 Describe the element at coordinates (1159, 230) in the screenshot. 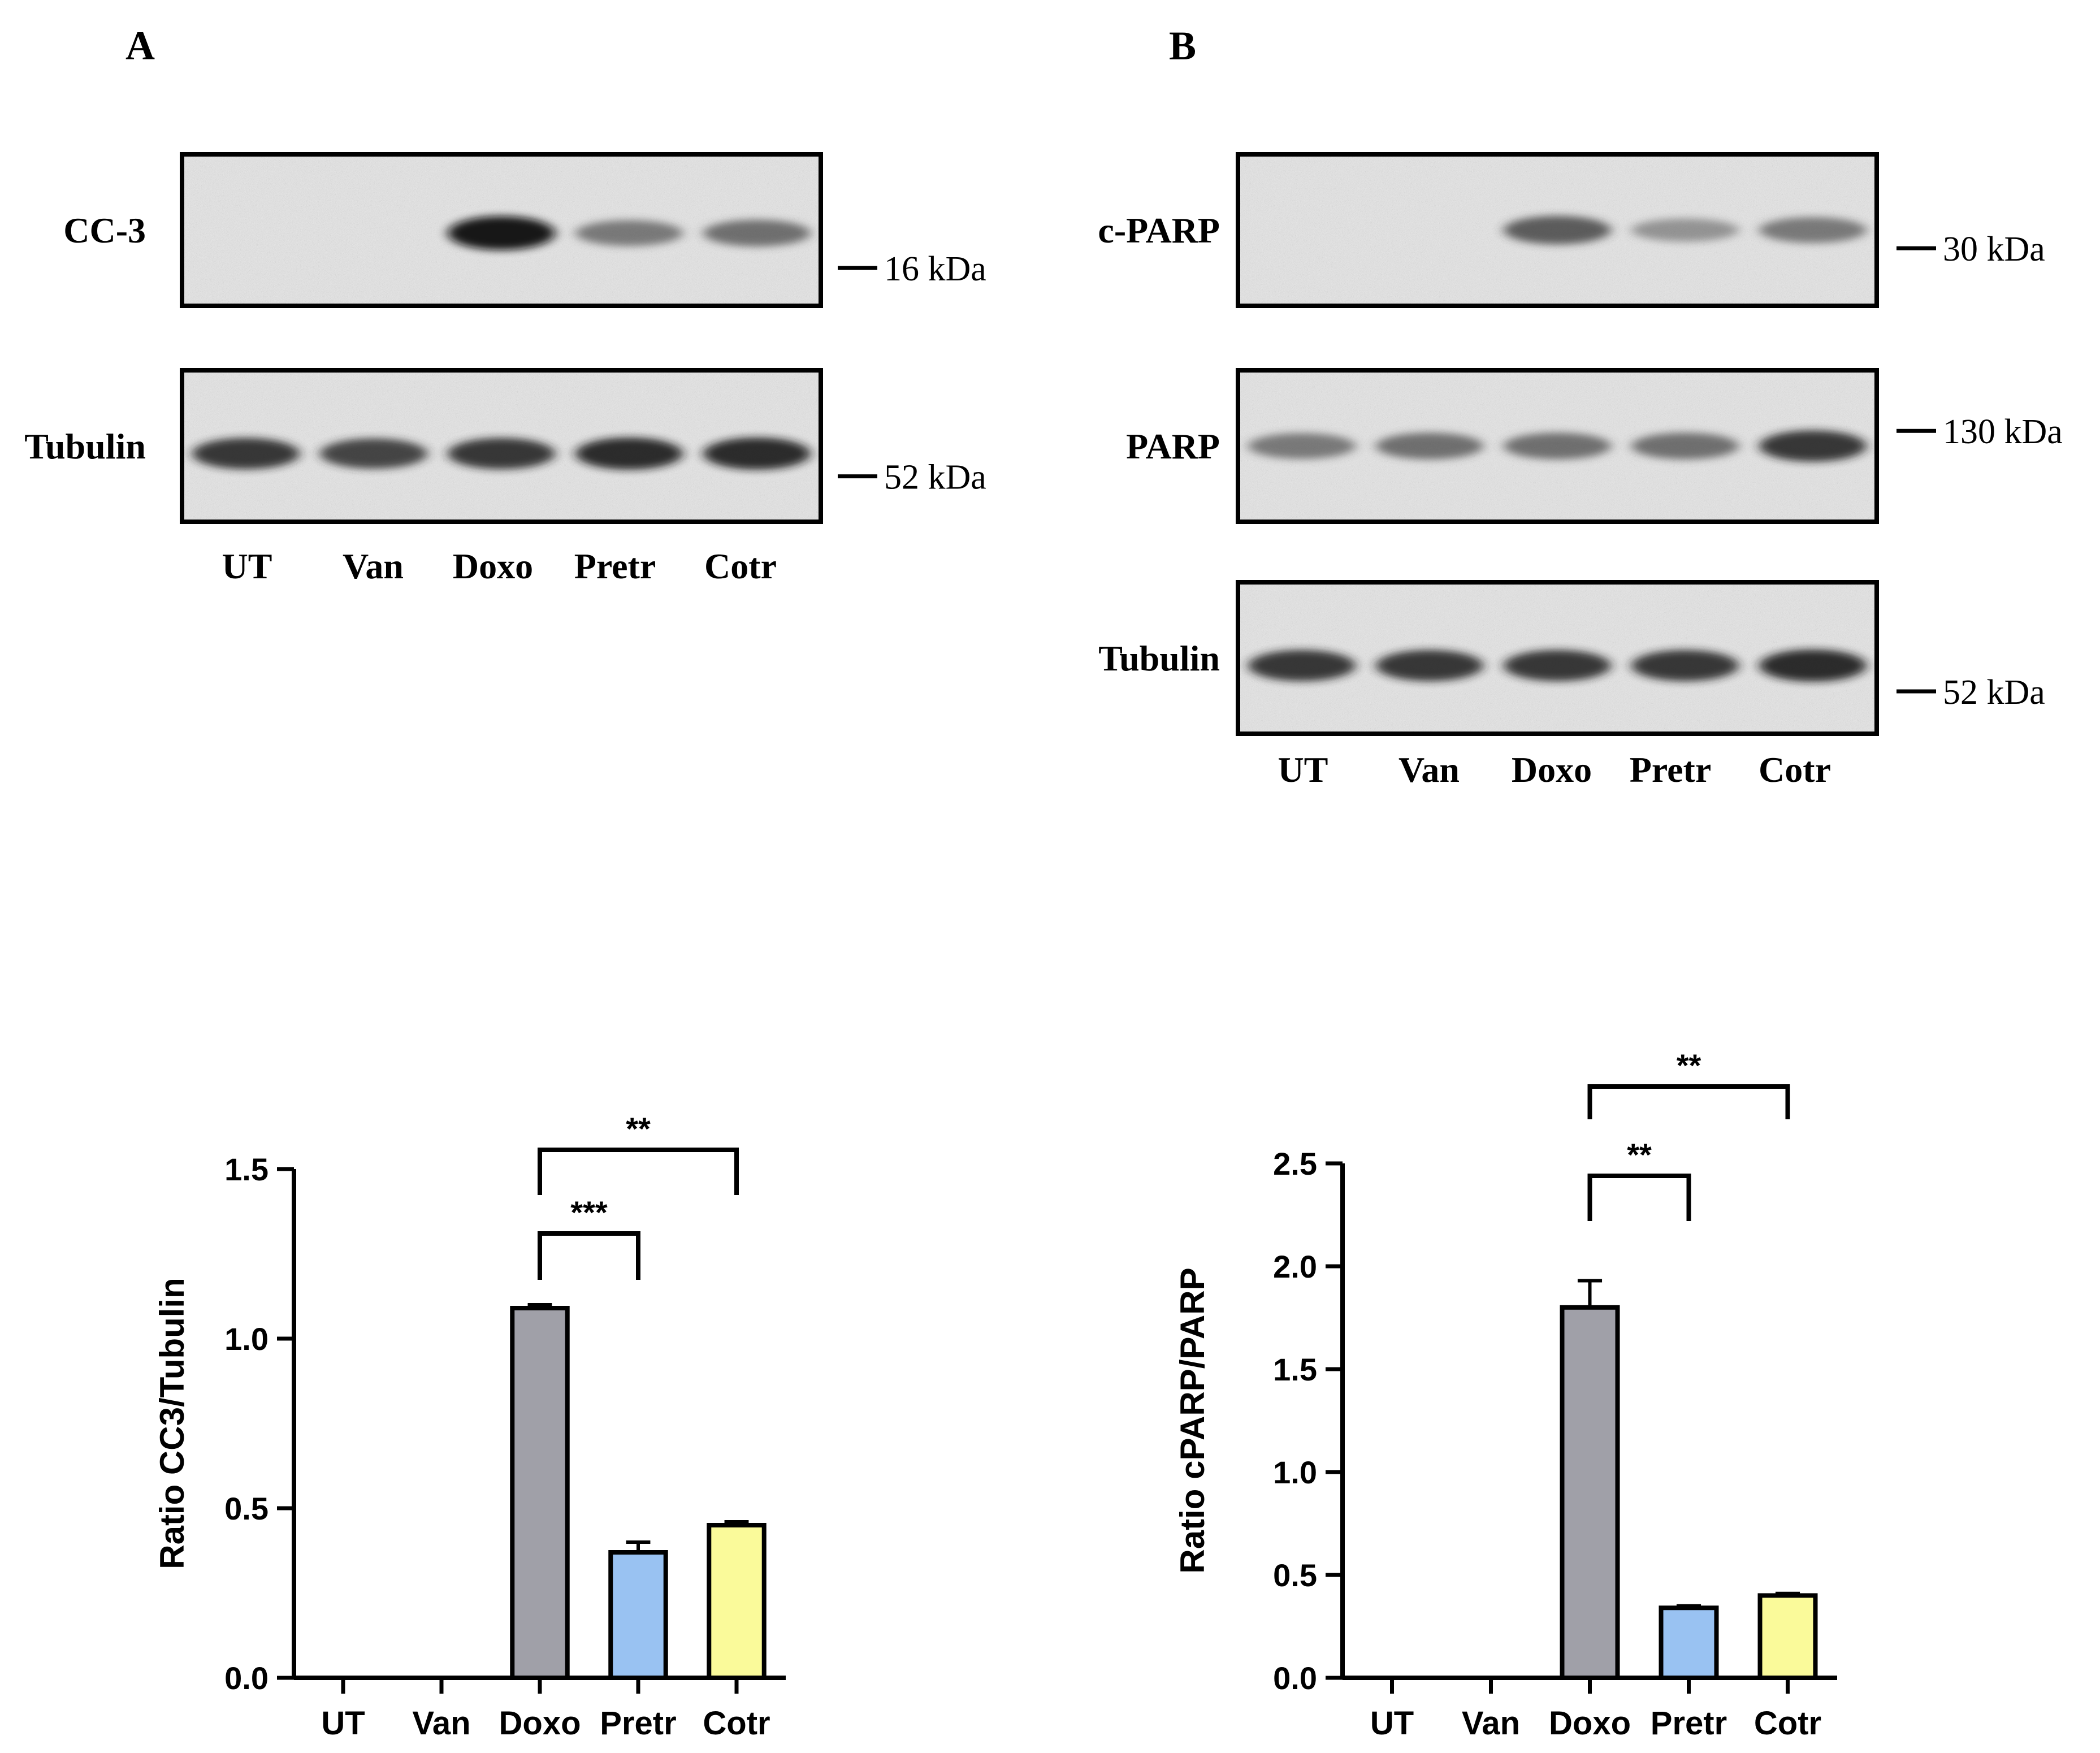

I see `blot-label: c-PARP` at that location.